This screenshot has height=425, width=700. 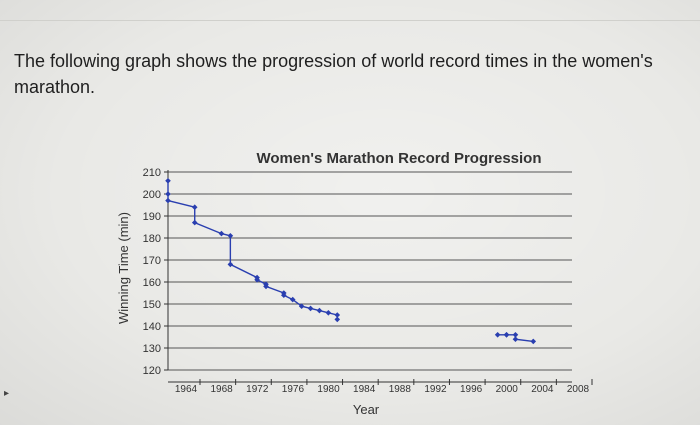 What do you see at coordinates (7, 393) in the screenshot?
I see `caret-icon: ▸` at bounding box center [7, 393].